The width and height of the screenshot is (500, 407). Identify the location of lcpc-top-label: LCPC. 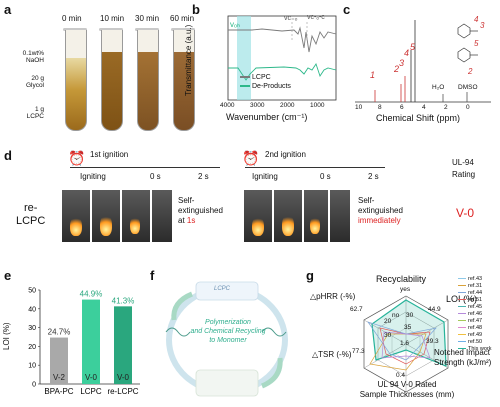
(222, 289).